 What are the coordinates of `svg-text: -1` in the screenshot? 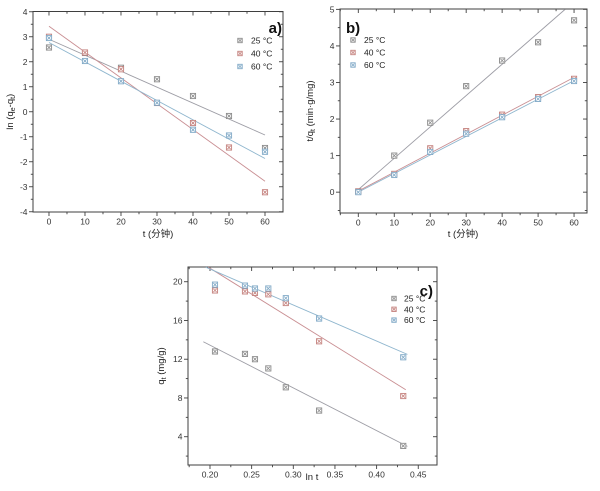 It's located at (24, 137).